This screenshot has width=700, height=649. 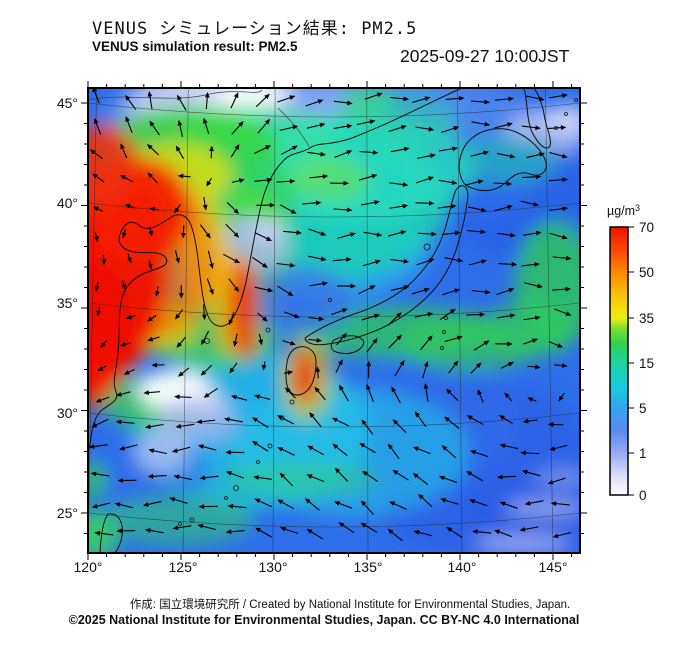 What do you see at coordinates (183, 567) in the screenshot?
I see `lon-tick-label: 125°` at bounding box center [183, 567].